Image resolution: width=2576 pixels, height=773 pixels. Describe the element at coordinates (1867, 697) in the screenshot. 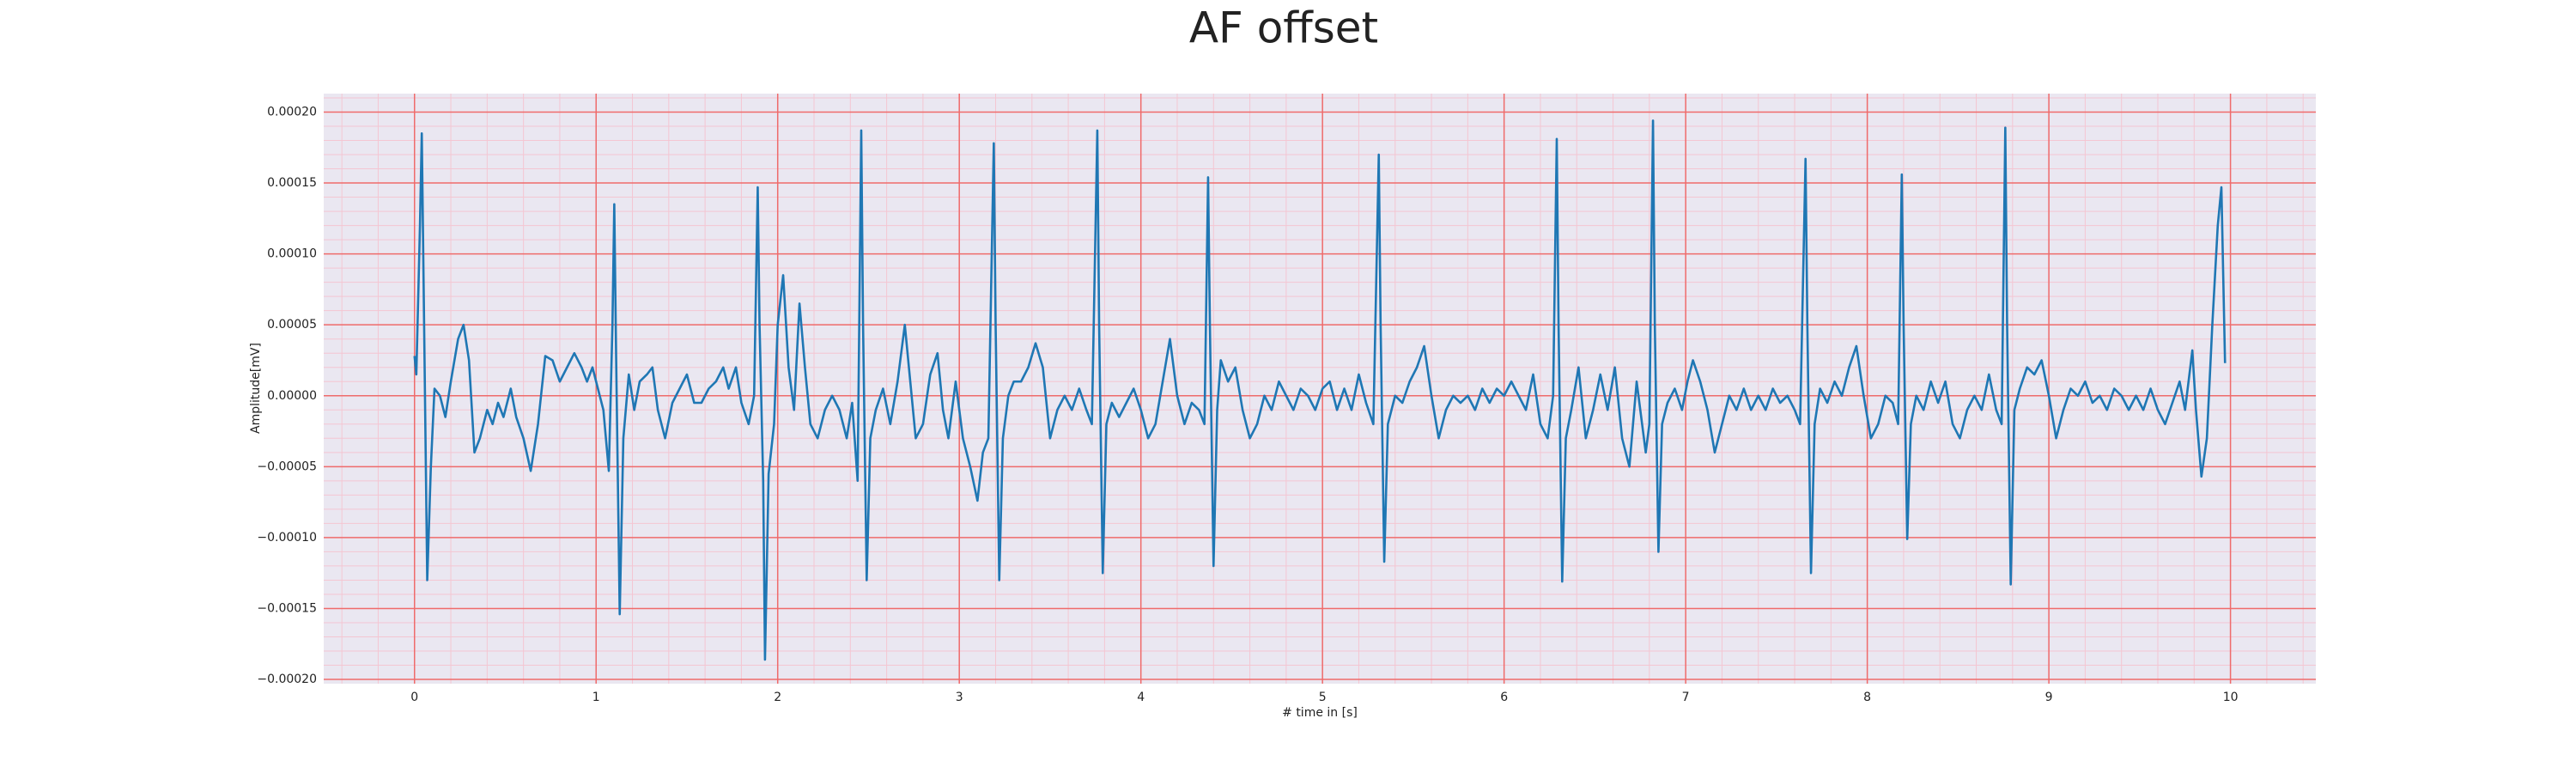

I see `x-tick-label: 8` at that location.